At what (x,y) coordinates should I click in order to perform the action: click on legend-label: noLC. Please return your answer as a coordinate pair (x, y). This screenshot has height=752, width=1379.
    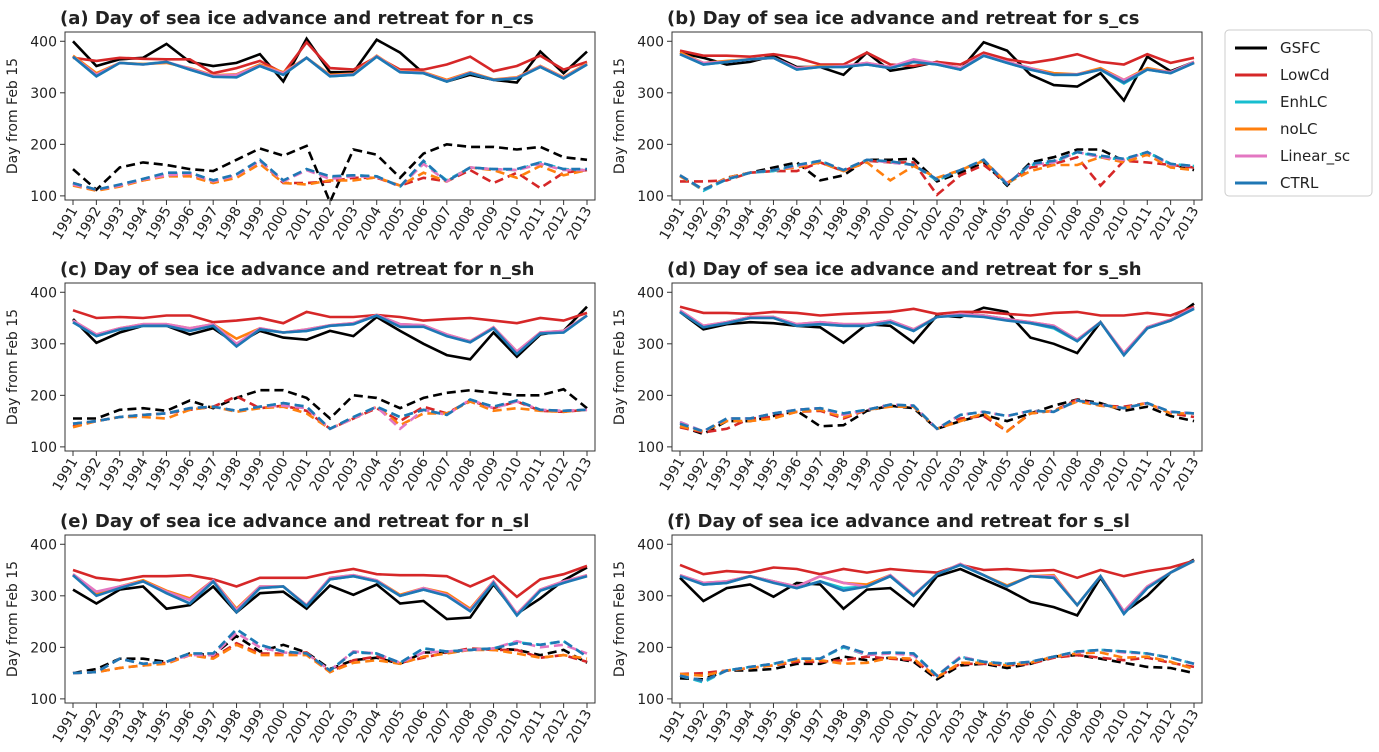
    Looking at the image, I should click on (1299, 129).